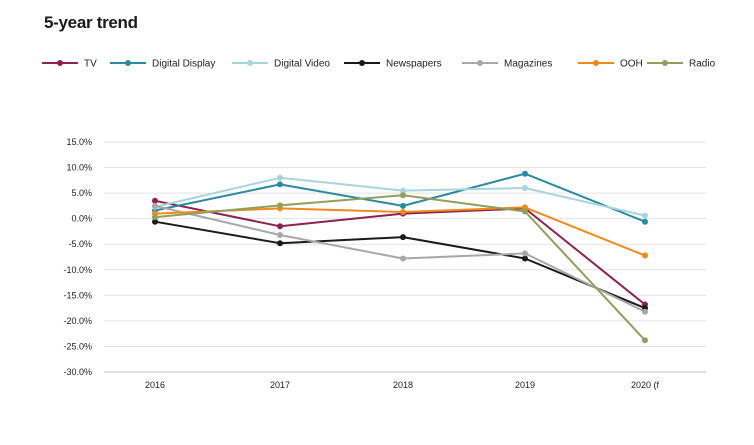 This screenshot has height=445, width=754. I want to click on legend-label: TV, so click(90, 64).